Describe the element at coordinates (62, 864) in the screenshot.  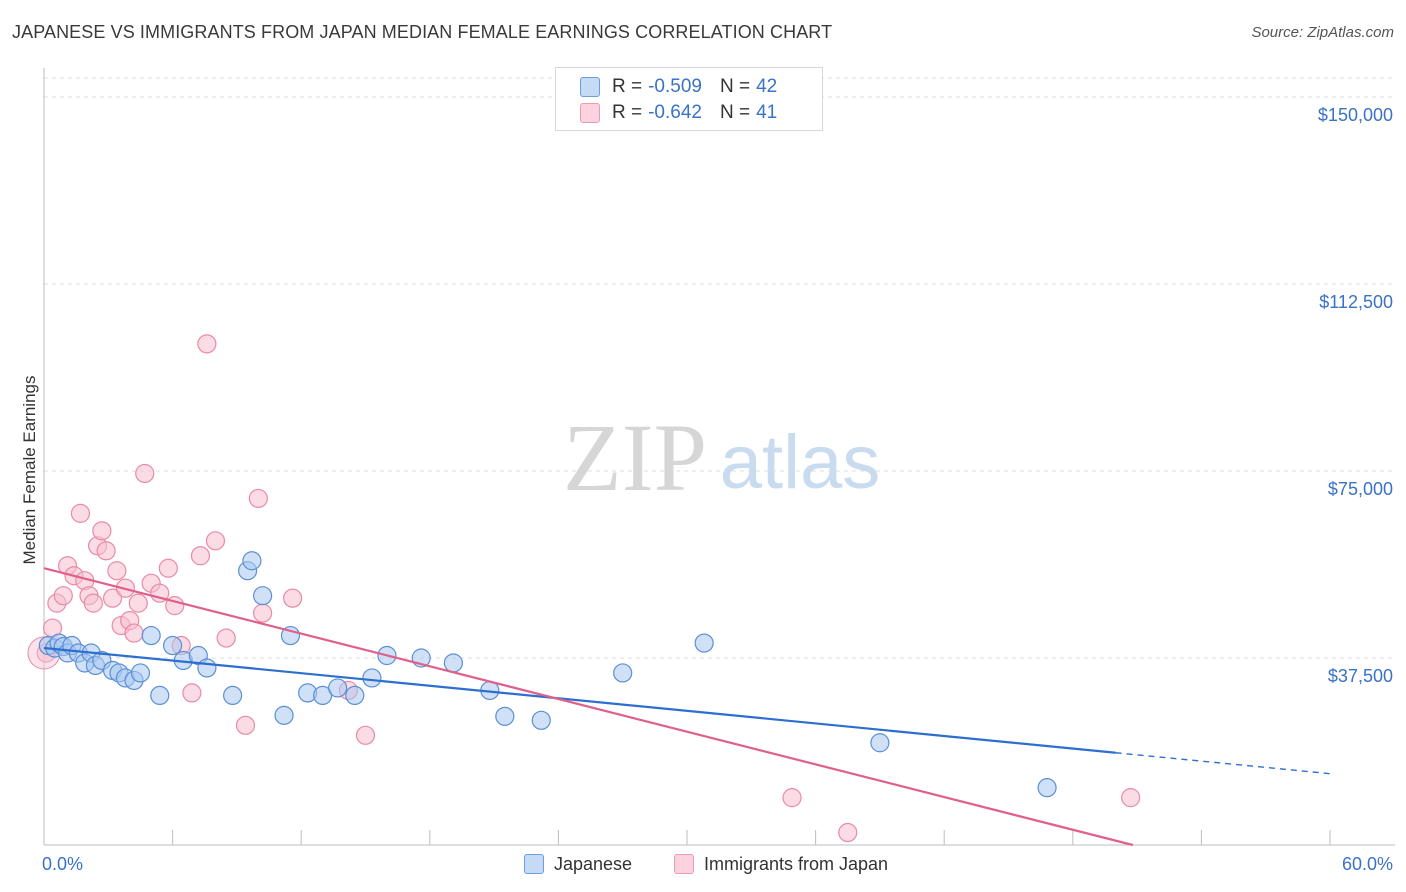
I see `x-tick-label-min: 0.0%` at that location.